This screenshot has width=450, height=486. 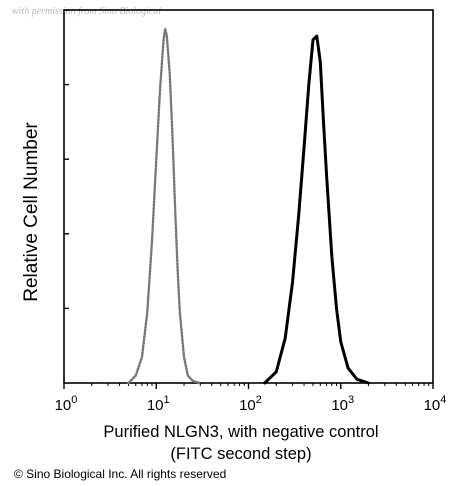 I want to click on x-tick-label: 10³, so click(x=342, y=404).